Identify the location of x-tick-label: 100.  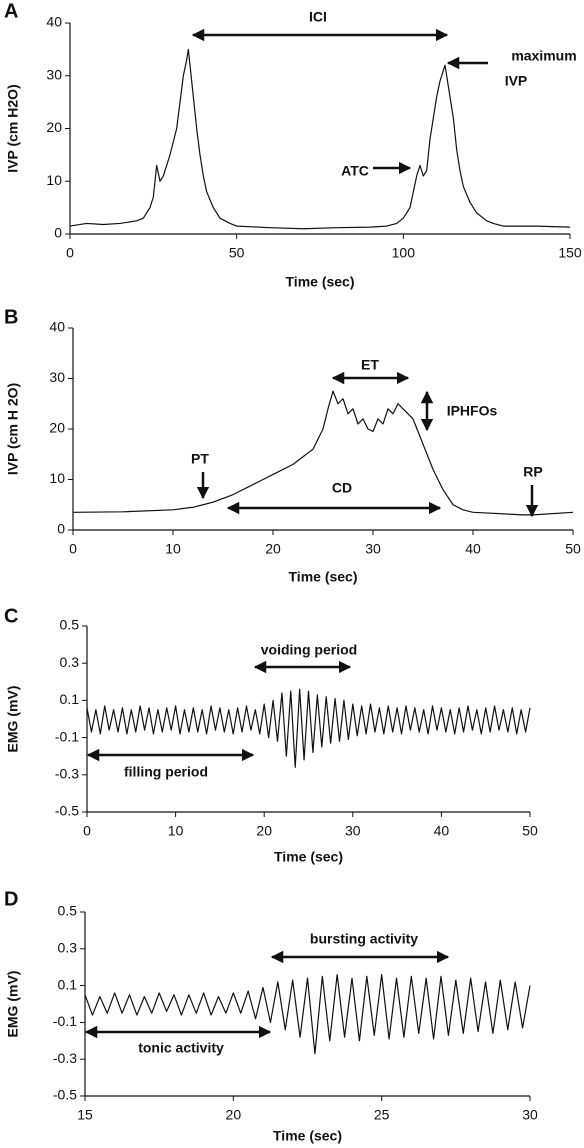
(404, 253).